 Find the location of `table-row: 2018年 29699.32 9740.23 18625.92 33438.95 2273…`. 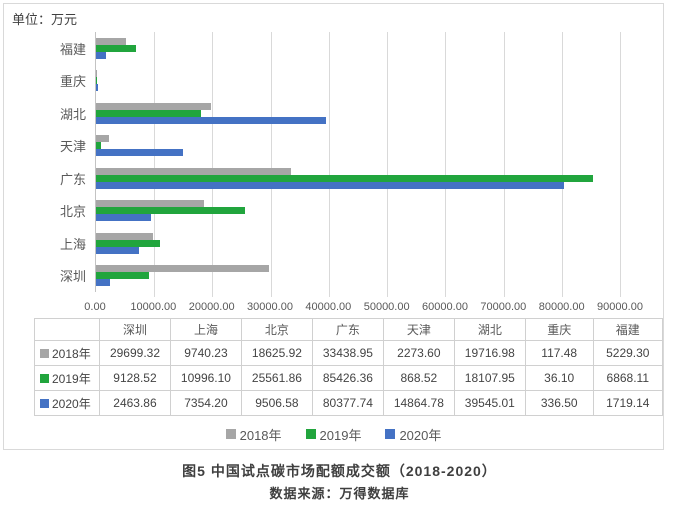

table-row: 2018年 29699.32 9740.23 18625.92 33438.95 2273… is located at coordinates (349, 353).